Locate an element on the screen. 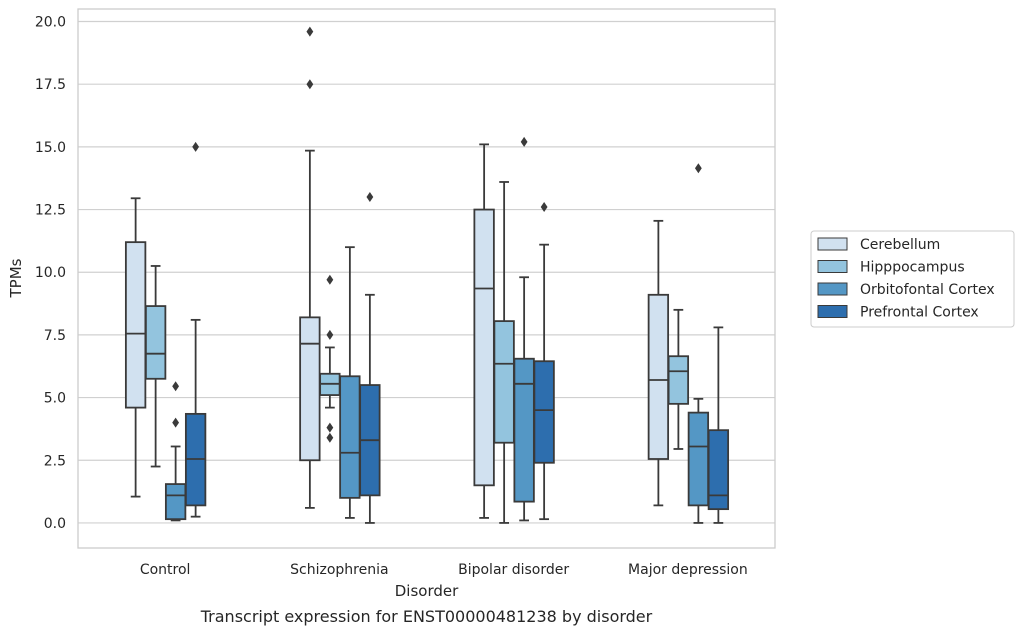 This screenshot has height=634, width=1023. legend-label: Orbitofontal Cortex is located at coordinates (927, 290).